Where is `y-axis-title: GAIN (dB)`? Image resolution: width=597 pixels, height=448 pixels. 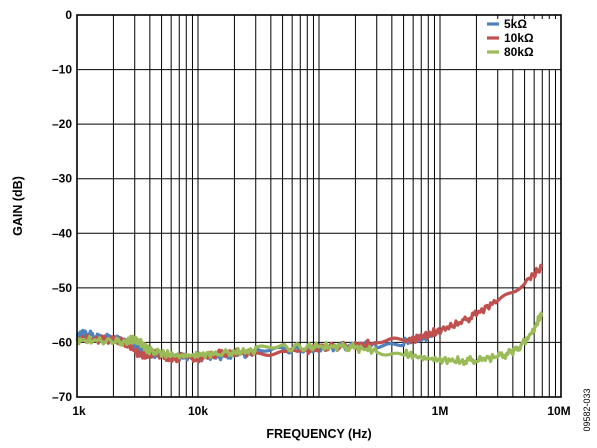
y-axis-title: GAIN (dB) is located at coordinates (18, 206).